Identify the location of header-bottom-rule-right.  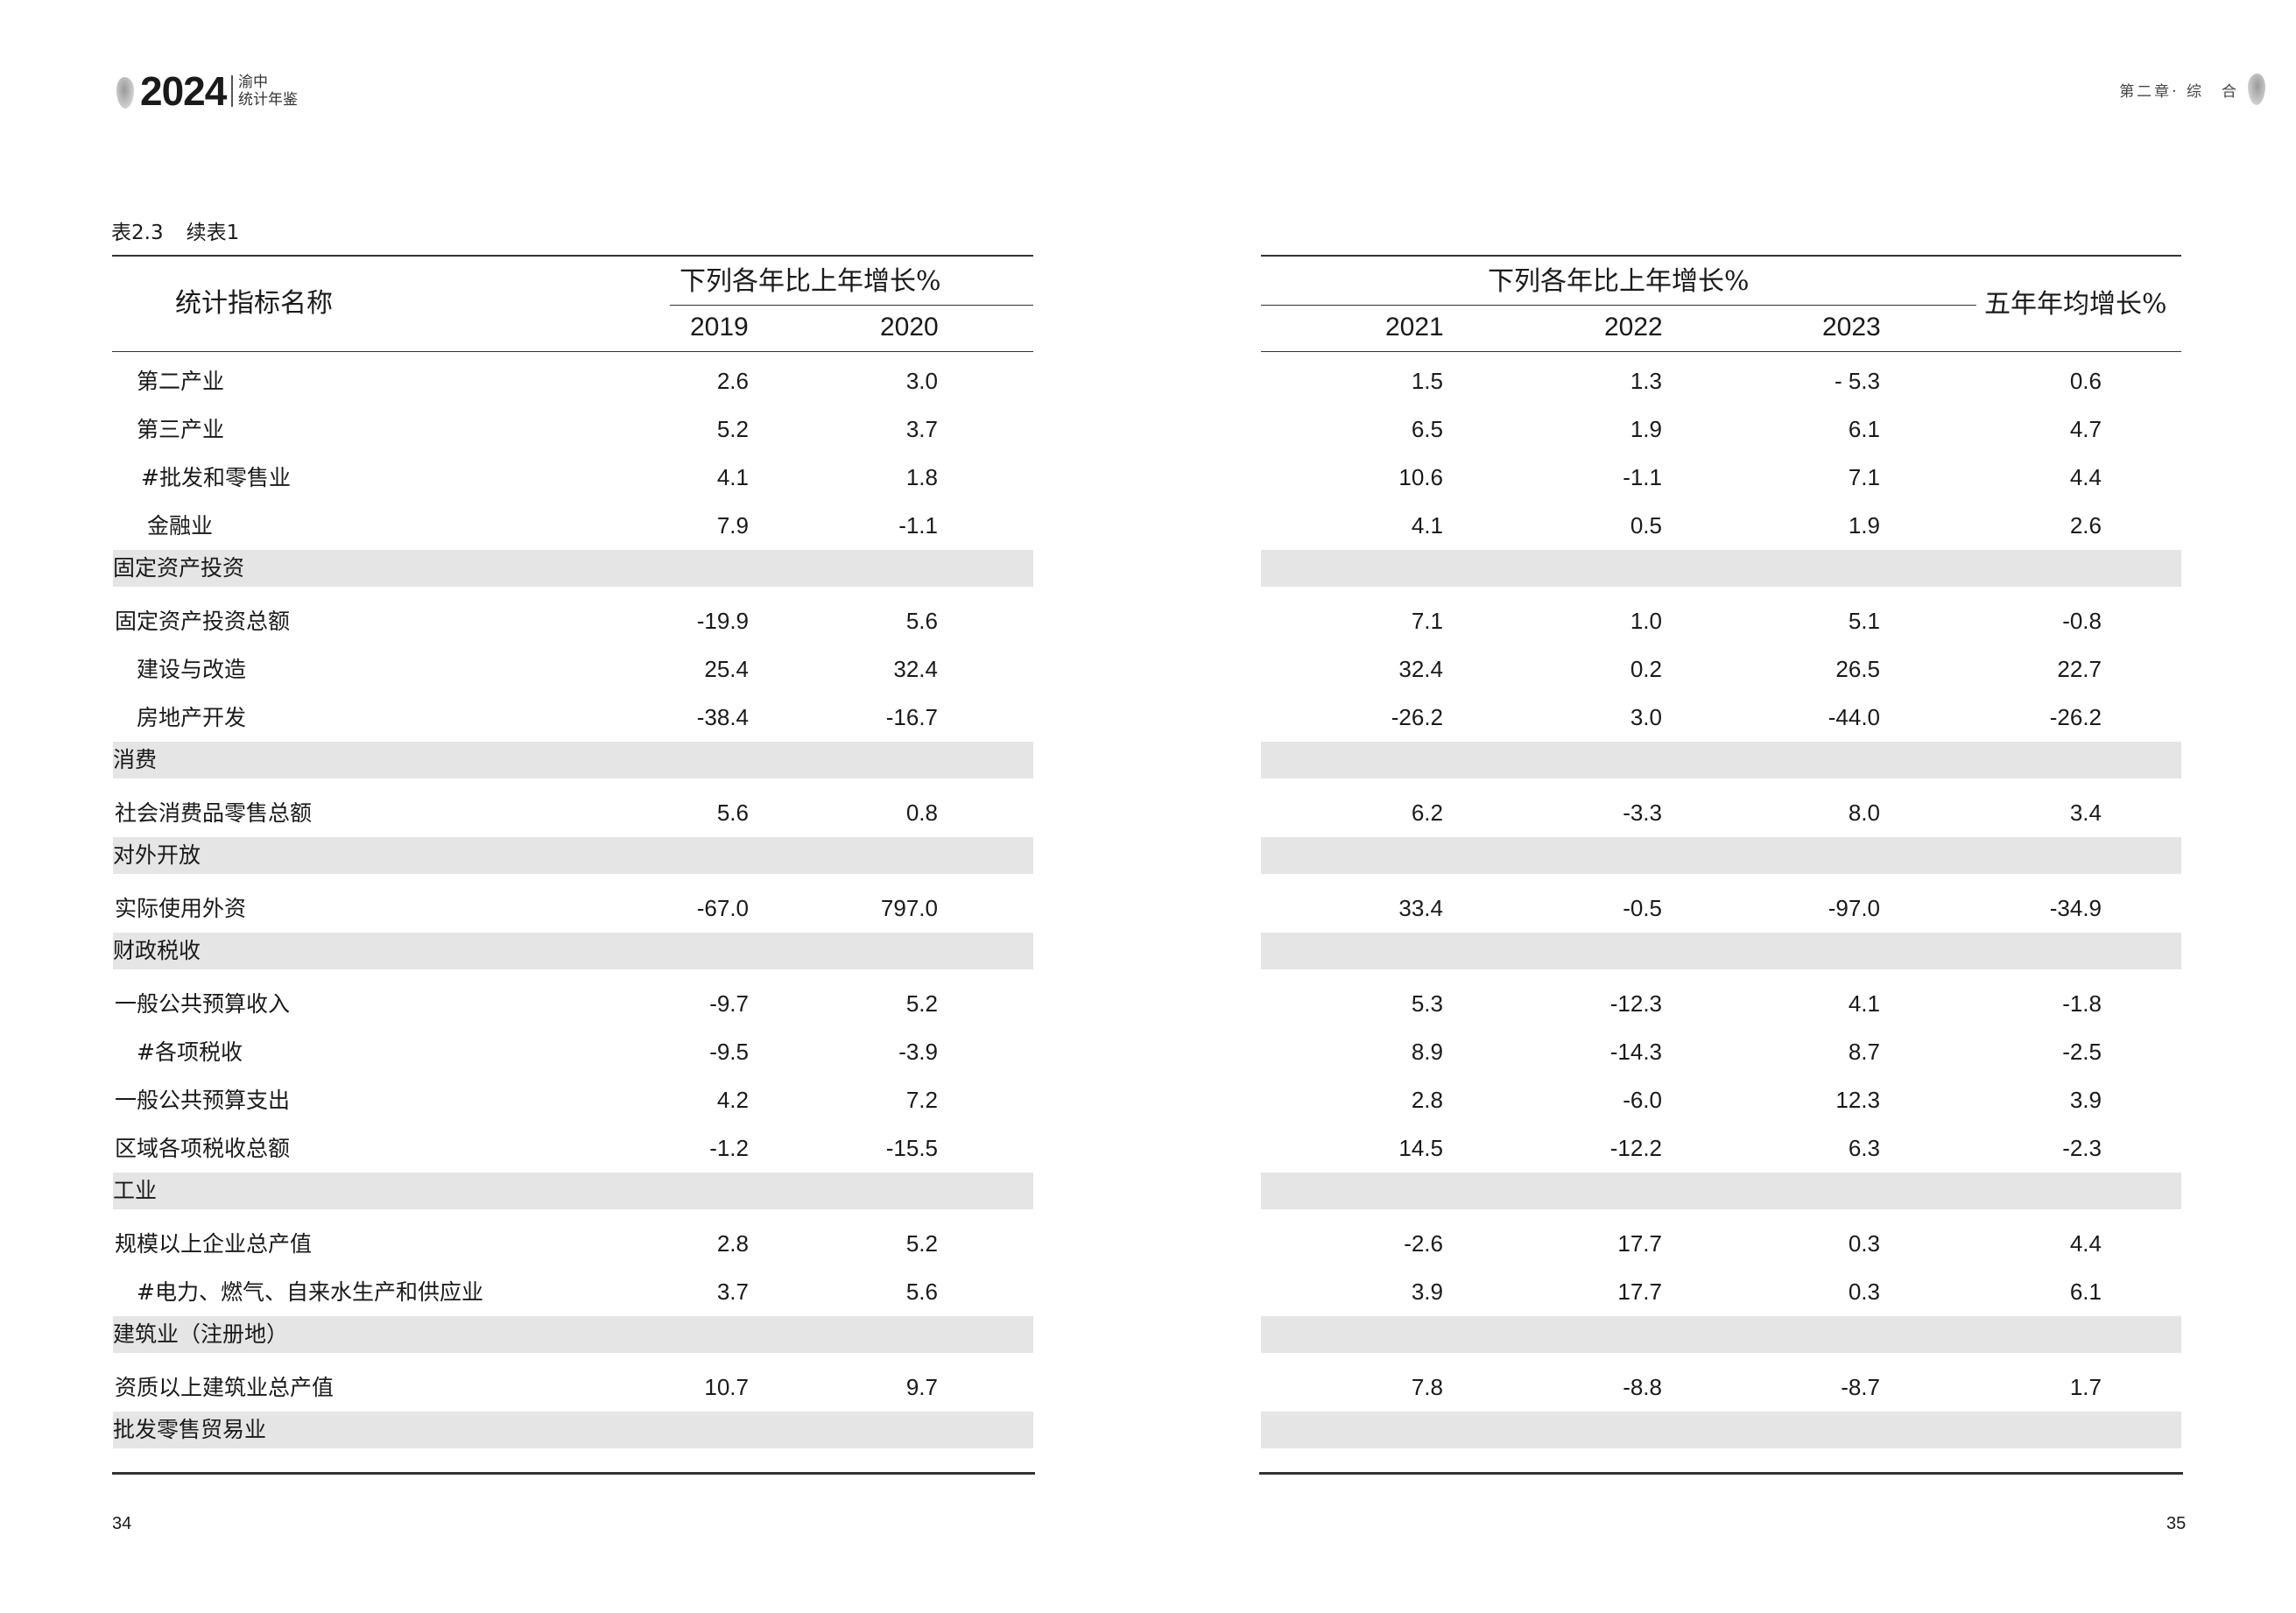
(1721, 351).